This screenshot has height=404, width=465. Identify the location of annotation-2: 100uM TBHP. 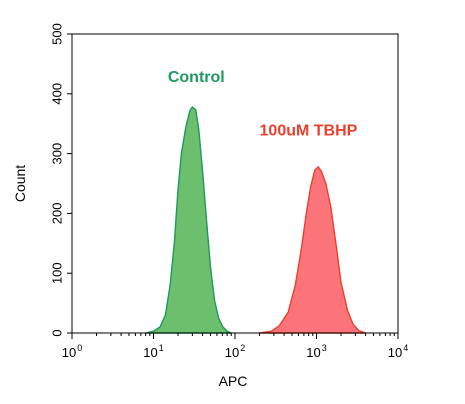
(309, 131).